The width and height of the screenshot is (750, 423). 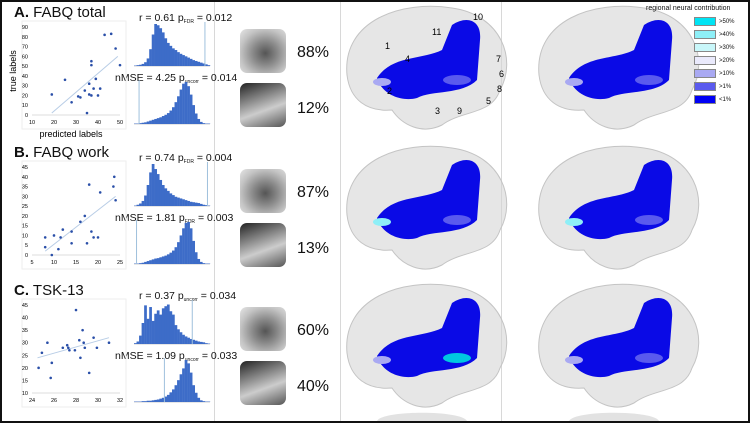 I want to click on legend-label: <1%, so click(x=725, y=99).